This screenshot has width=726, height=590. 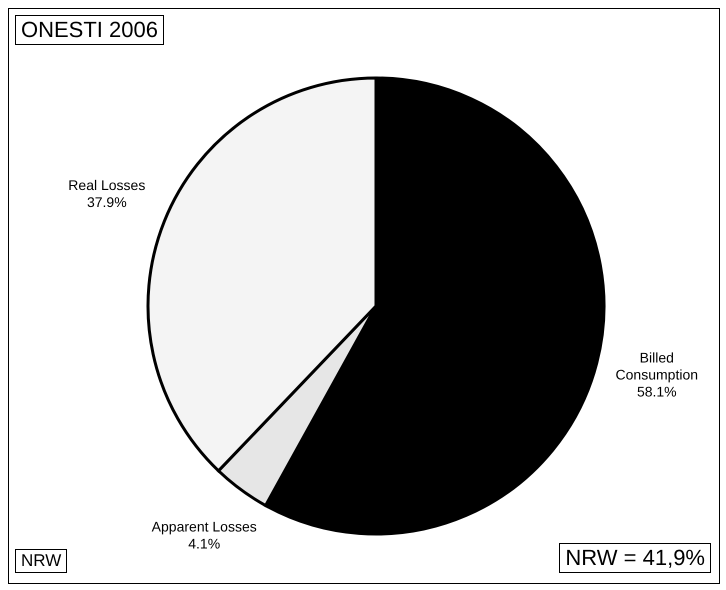 I want to click on text: NRW = 41,9%, so click(x=635, y=558).